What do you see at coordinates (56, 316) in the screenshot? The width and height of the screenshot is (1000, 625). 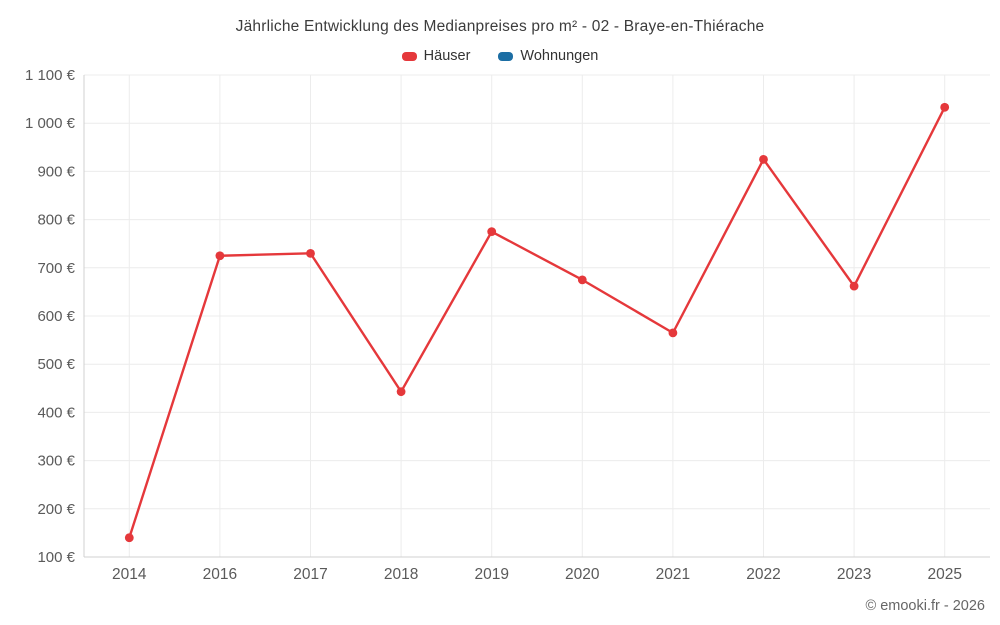 I see `y-tick-label: 600 €` at bounding box center [56, 316].